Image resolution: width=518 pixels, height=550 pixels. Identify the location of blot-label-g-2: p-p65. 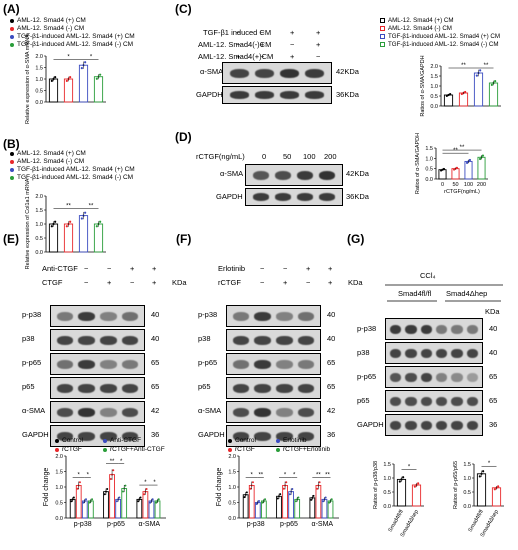
(367, 376).